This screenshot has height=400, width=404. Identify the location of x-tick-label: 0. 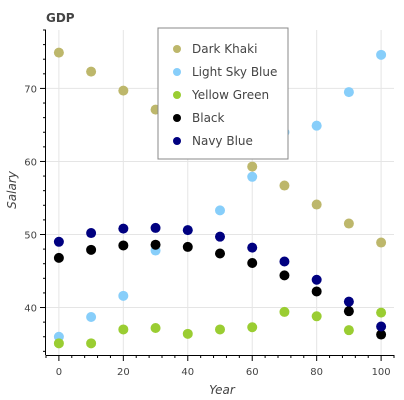
(59, 372).